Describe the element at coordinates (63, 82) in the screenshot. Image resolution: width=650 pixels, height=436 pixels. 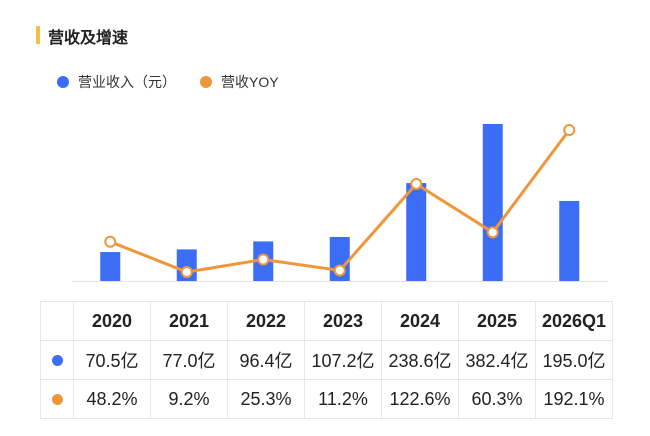
I see `legend-dot-revenue` at that location.